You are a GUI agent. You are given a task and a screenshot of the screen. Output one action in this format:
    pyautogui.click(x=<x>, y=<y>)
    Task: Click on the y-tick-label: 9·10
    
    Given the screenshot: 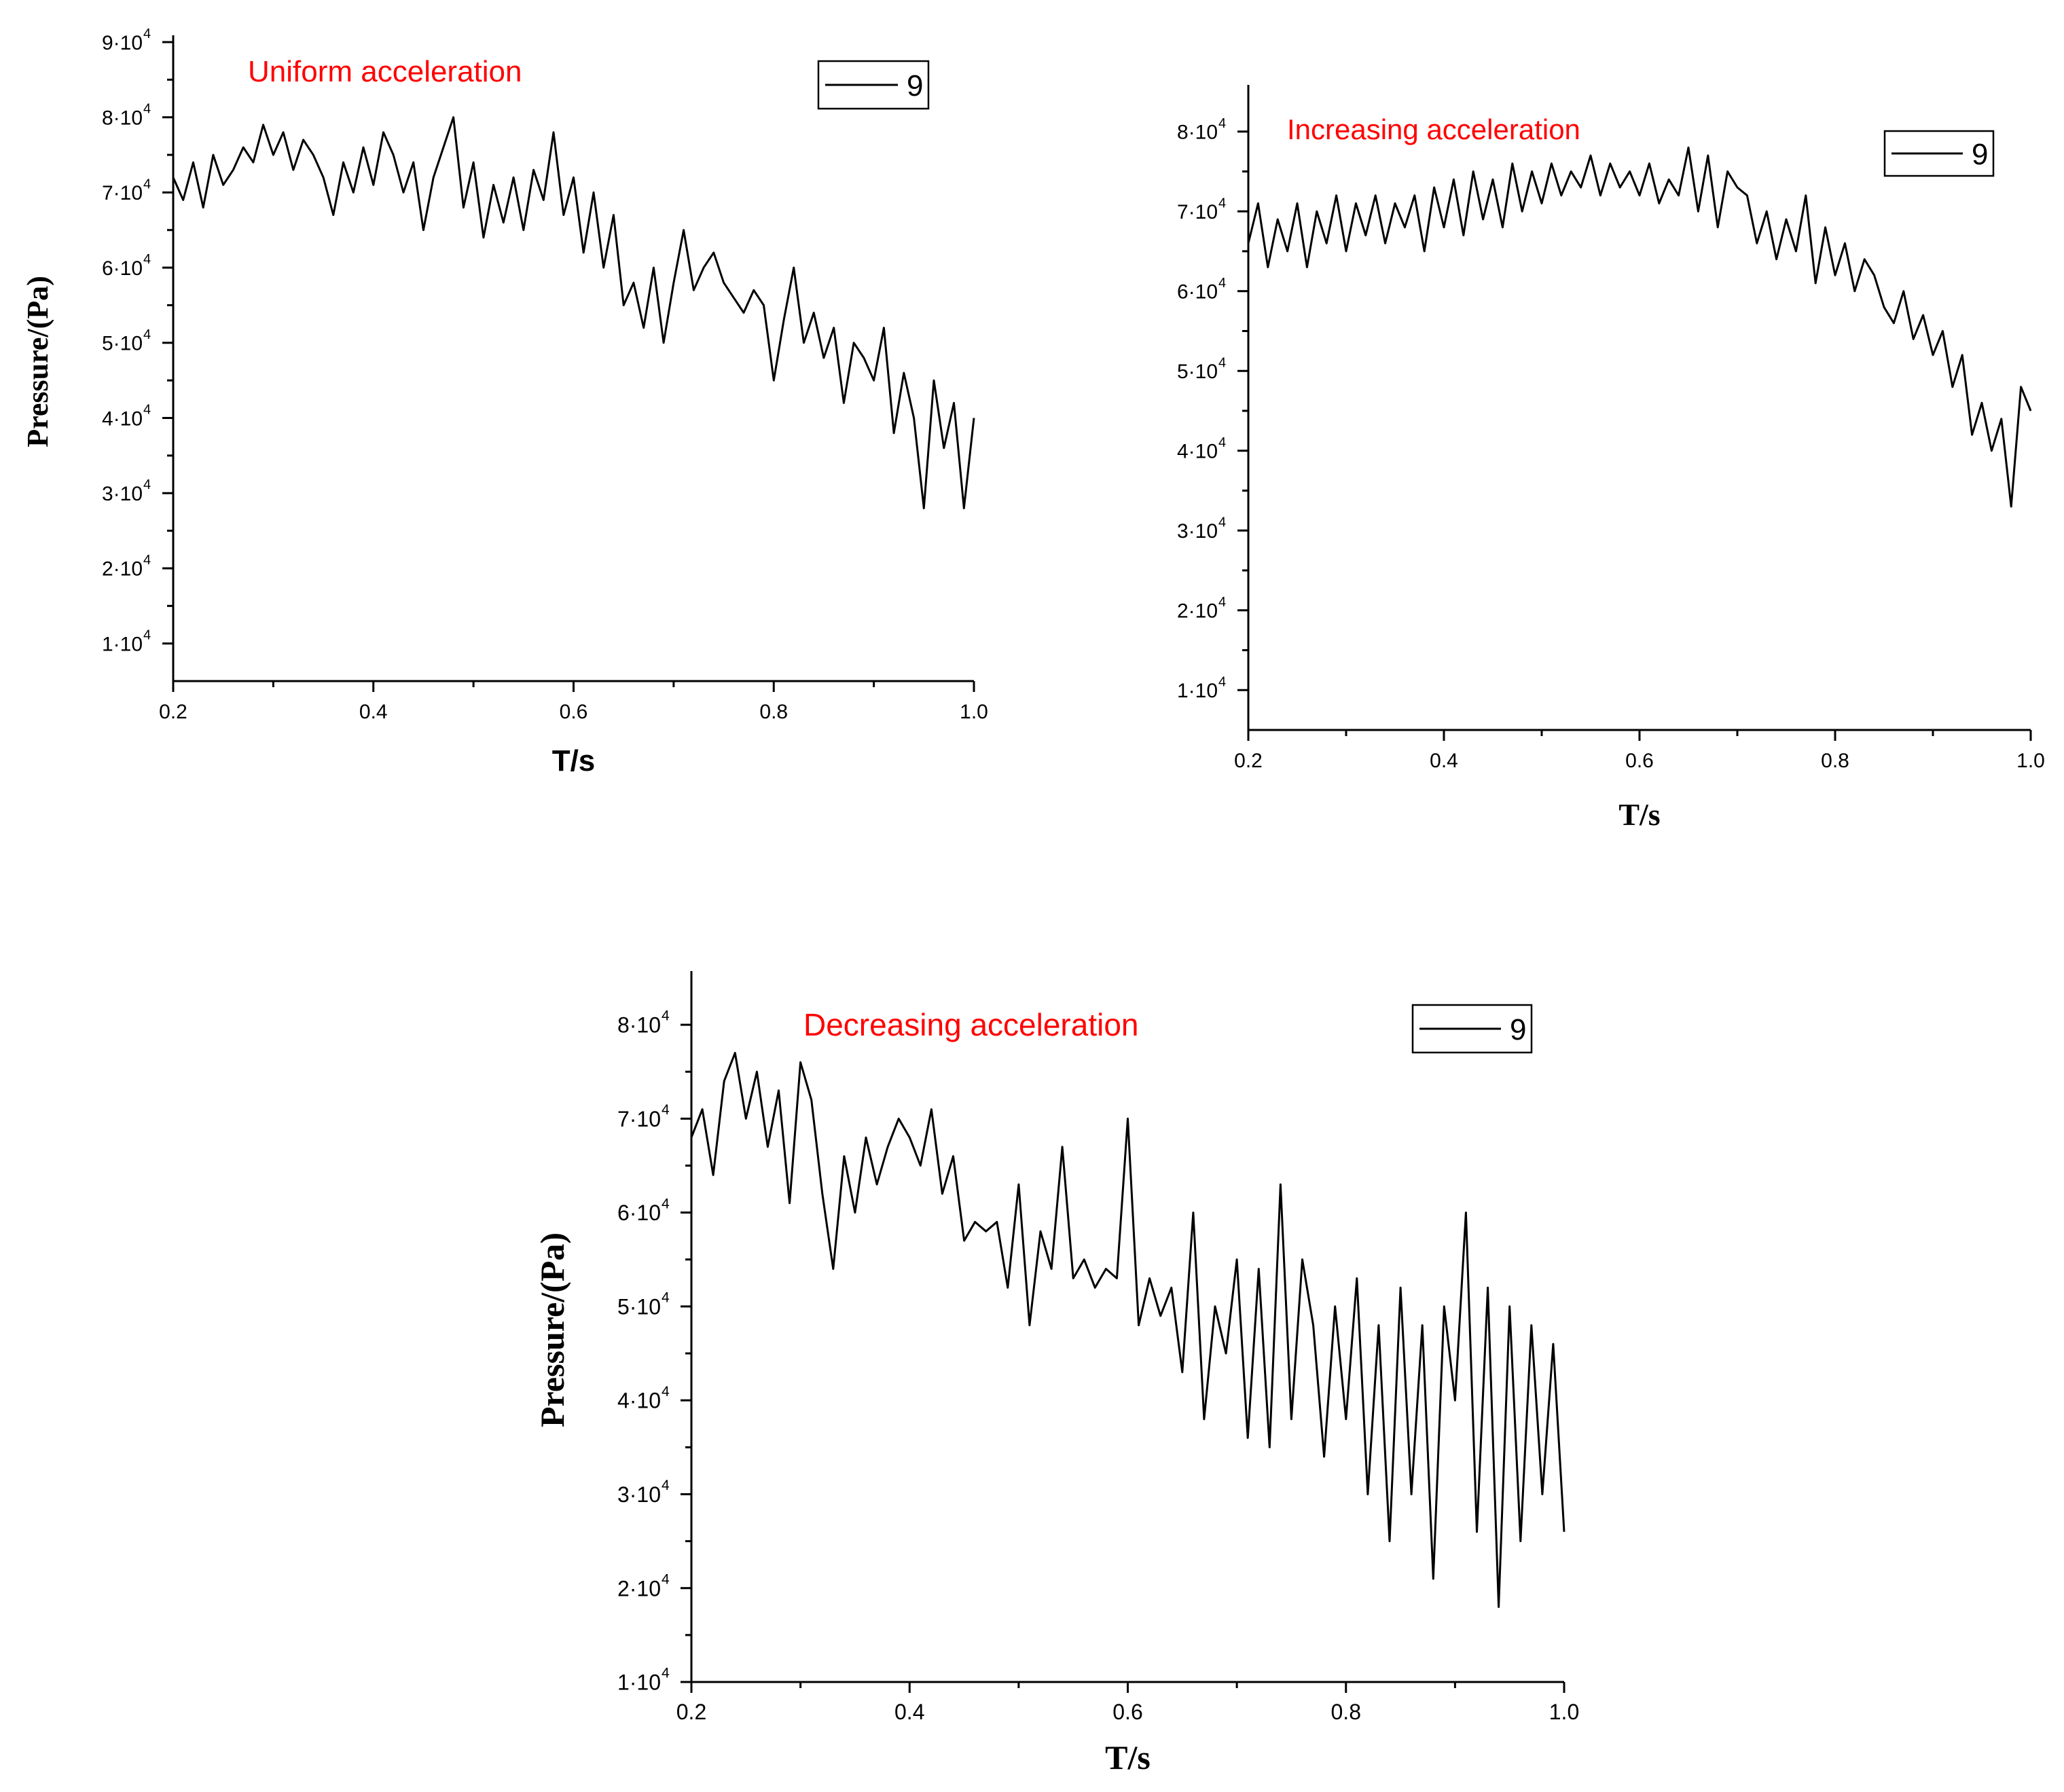 What is the action you would take?
    pyautogui.click(x=122, y=43)
    